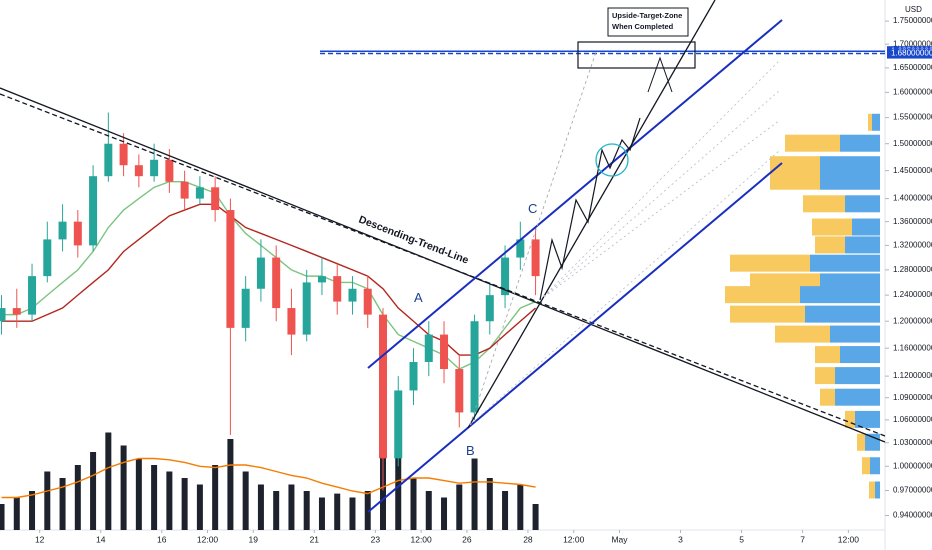 This screenshot has width=932, height=550. What do you see at coordinates (619, 539) in the screenshot?
I see `x-tick-label: May` at bounding box center [619, 539].